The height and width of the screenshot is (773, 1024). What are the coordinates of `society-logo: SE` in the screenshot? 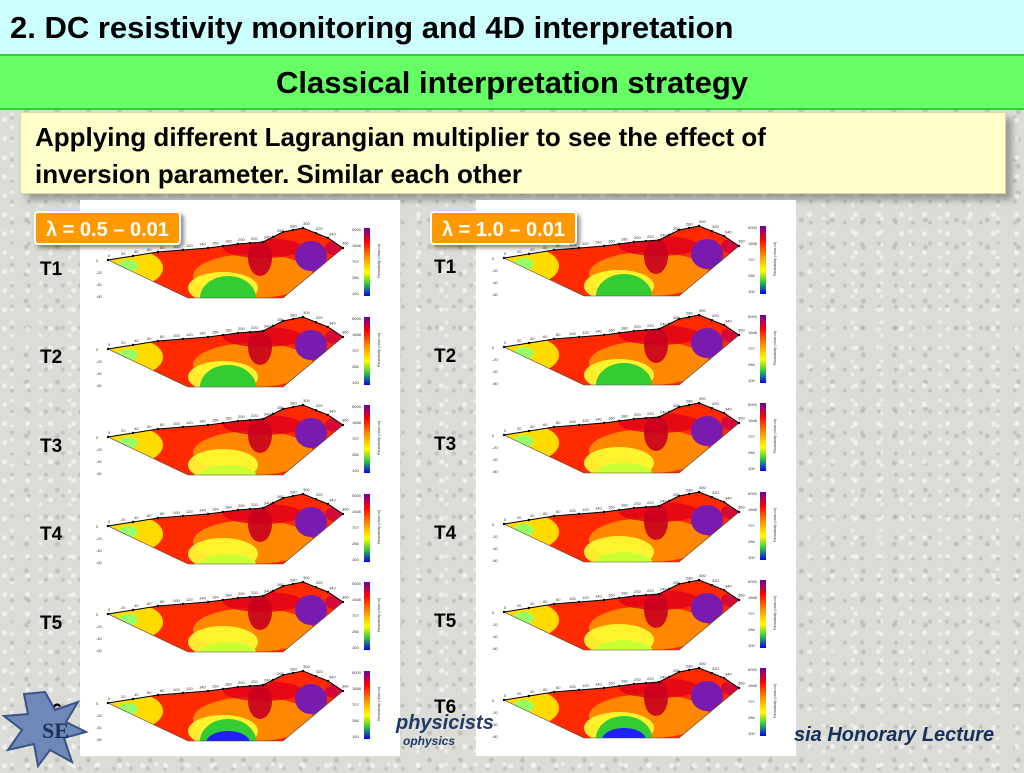 It's located at (45, 728).